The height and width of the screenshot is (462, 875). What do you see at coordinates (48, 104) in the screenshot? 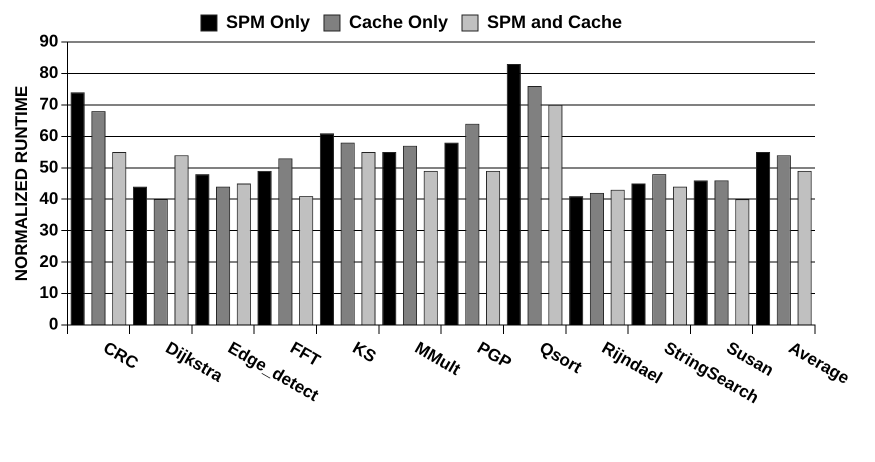
I see `y-tick-label: 70` at bounding box center [48, 104].